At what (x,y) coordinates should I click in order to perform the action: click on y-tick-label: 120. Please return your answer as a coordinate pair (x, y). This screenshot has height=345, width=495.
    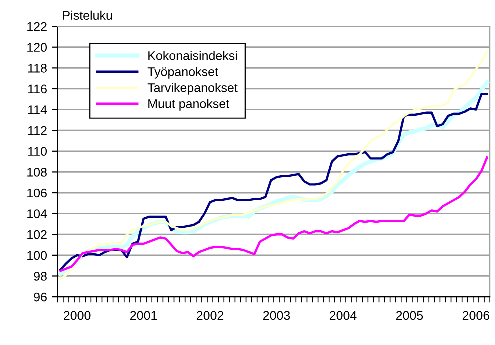
    Looking at the image, I should click on (38, 47).